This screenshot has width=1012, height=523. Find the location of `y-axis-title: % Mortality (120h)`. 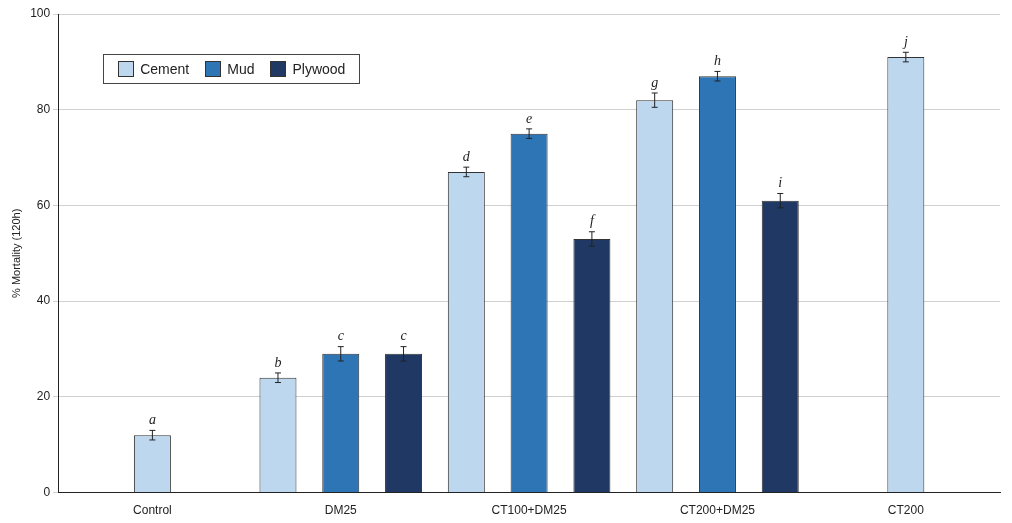

y-axis-title: % Mortality (120h) is located at coordinates (15, 253).